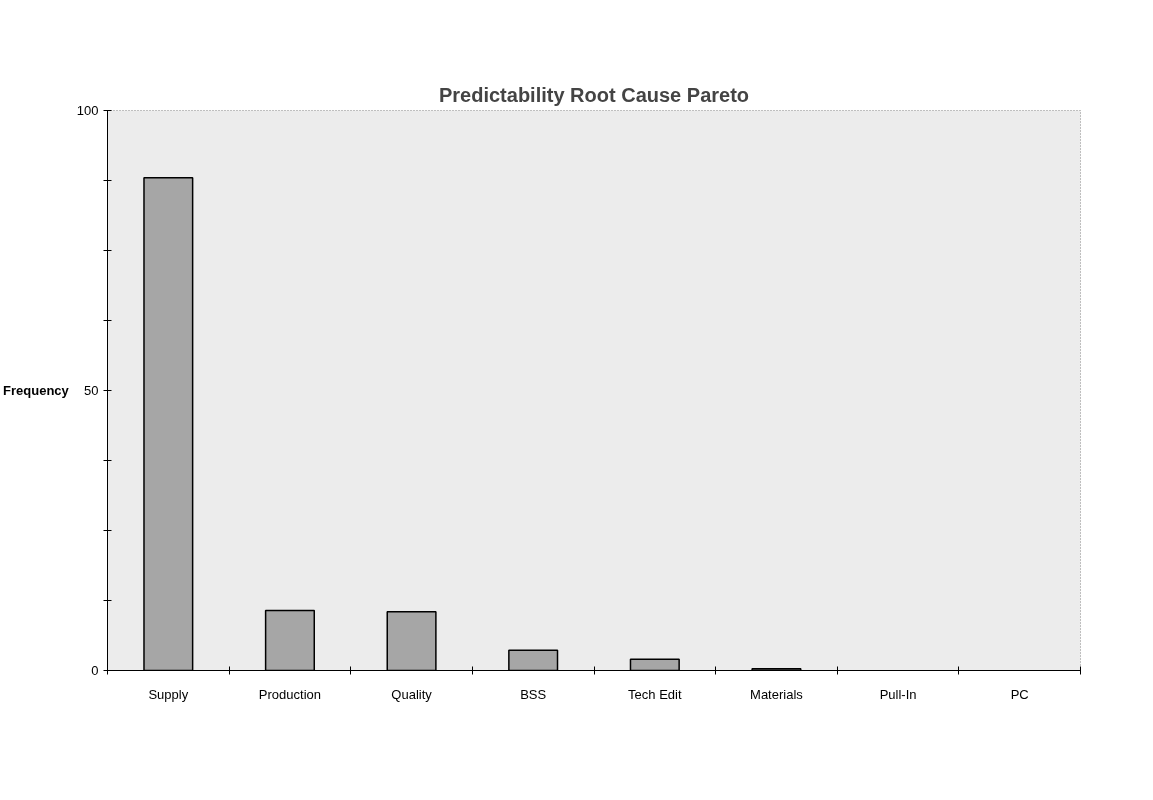 The height and width of the screenshot is (800, 1153). I want to click on x-tick-label: Supply, so click(168, 694).